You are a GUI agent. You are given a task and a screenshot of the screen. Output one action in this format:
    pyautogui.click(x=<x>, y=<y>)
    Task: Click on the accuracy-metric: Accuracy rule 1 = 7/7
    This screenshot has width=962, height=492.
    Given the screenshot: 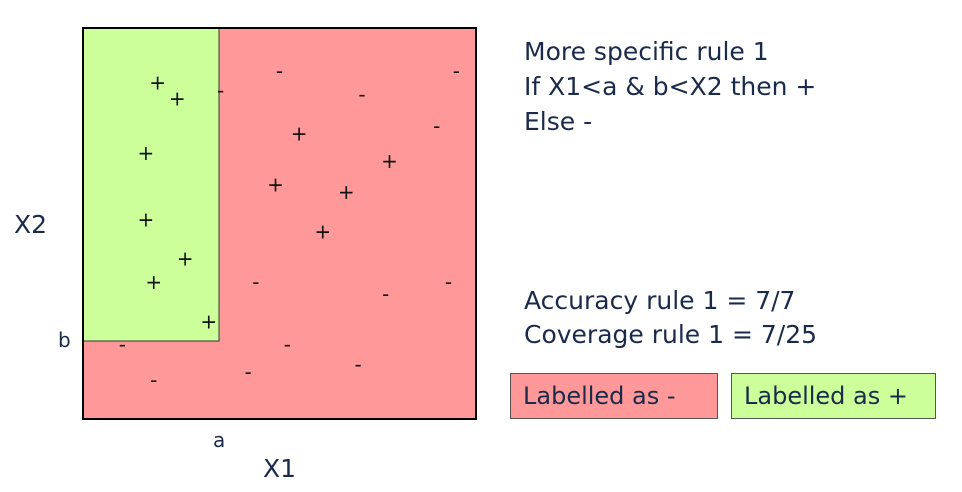 What is the action you would take?
    pyautogui.click(x=660, y=300)
    